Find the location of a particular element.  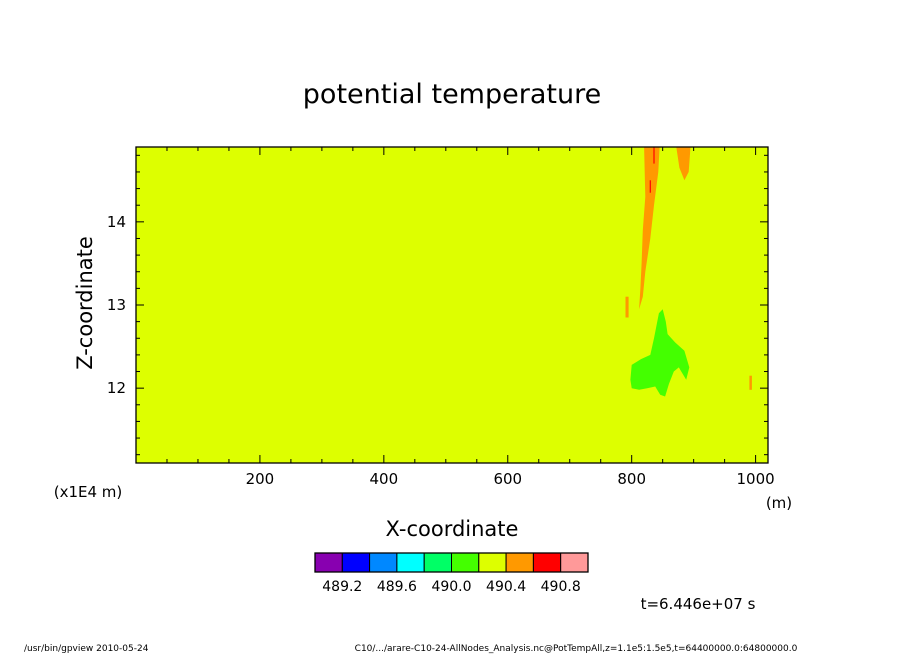

time-label: t=6.446e+07 s is located at coordinates (698, 604).